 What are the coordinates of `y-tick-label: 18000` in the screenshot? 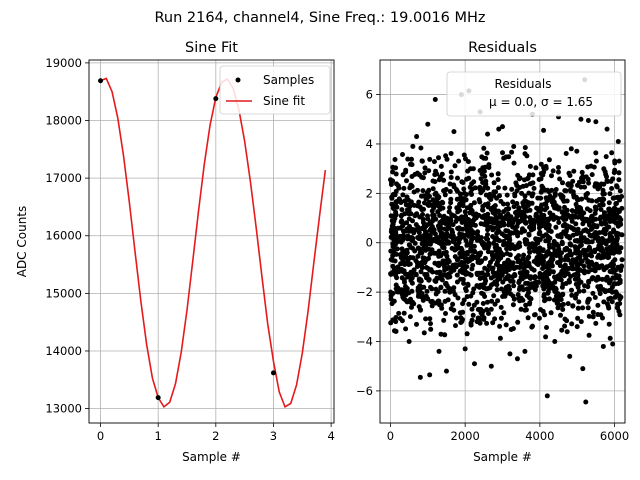 It's located at (63, 121).